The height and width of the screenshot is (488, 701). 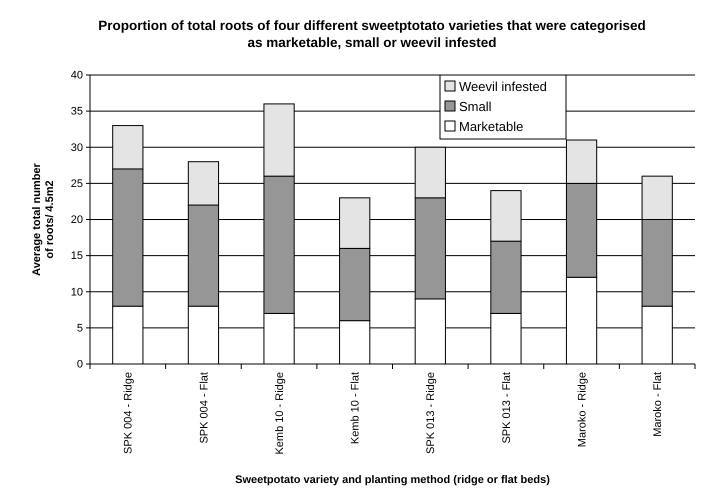 I want to click on y-tick-label: 25, so click(x=76, y=184).